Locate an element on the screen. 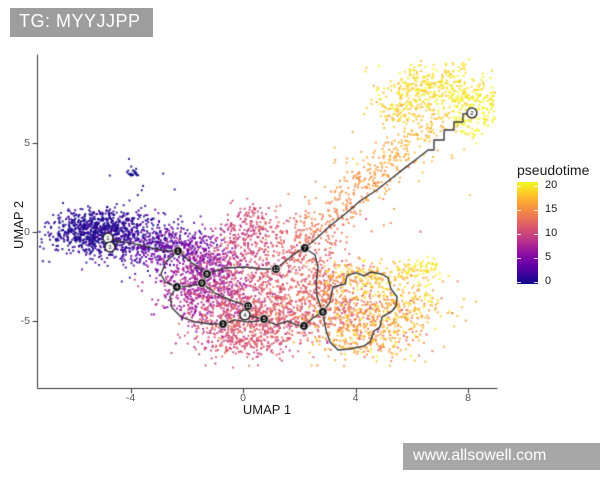  x-axis-title: UMAP 1 is located at coordinates (267, 409).